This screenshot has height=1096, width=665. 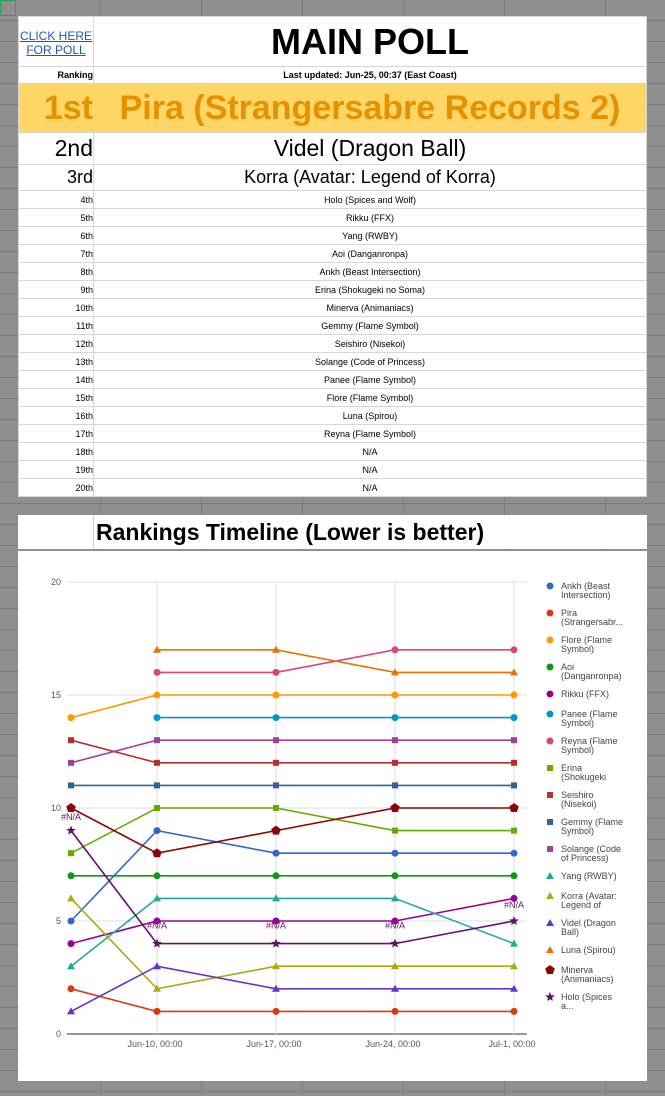 I want to click on character-name: Panee (Flame Symbol), so click(x=370, y=379).